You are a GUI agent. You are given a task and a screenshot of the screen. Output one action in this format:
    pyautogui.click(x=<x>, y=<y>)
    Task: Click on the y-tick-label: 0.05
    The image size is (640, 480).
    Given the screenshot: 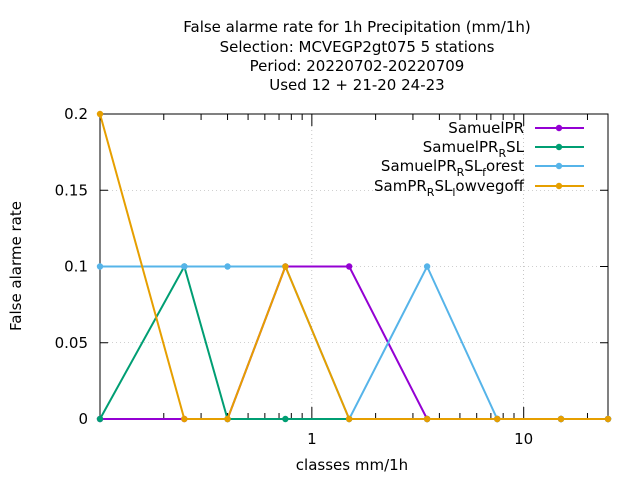 What is the action you would take?
    pyautogui.click(x=71, y=343)
    